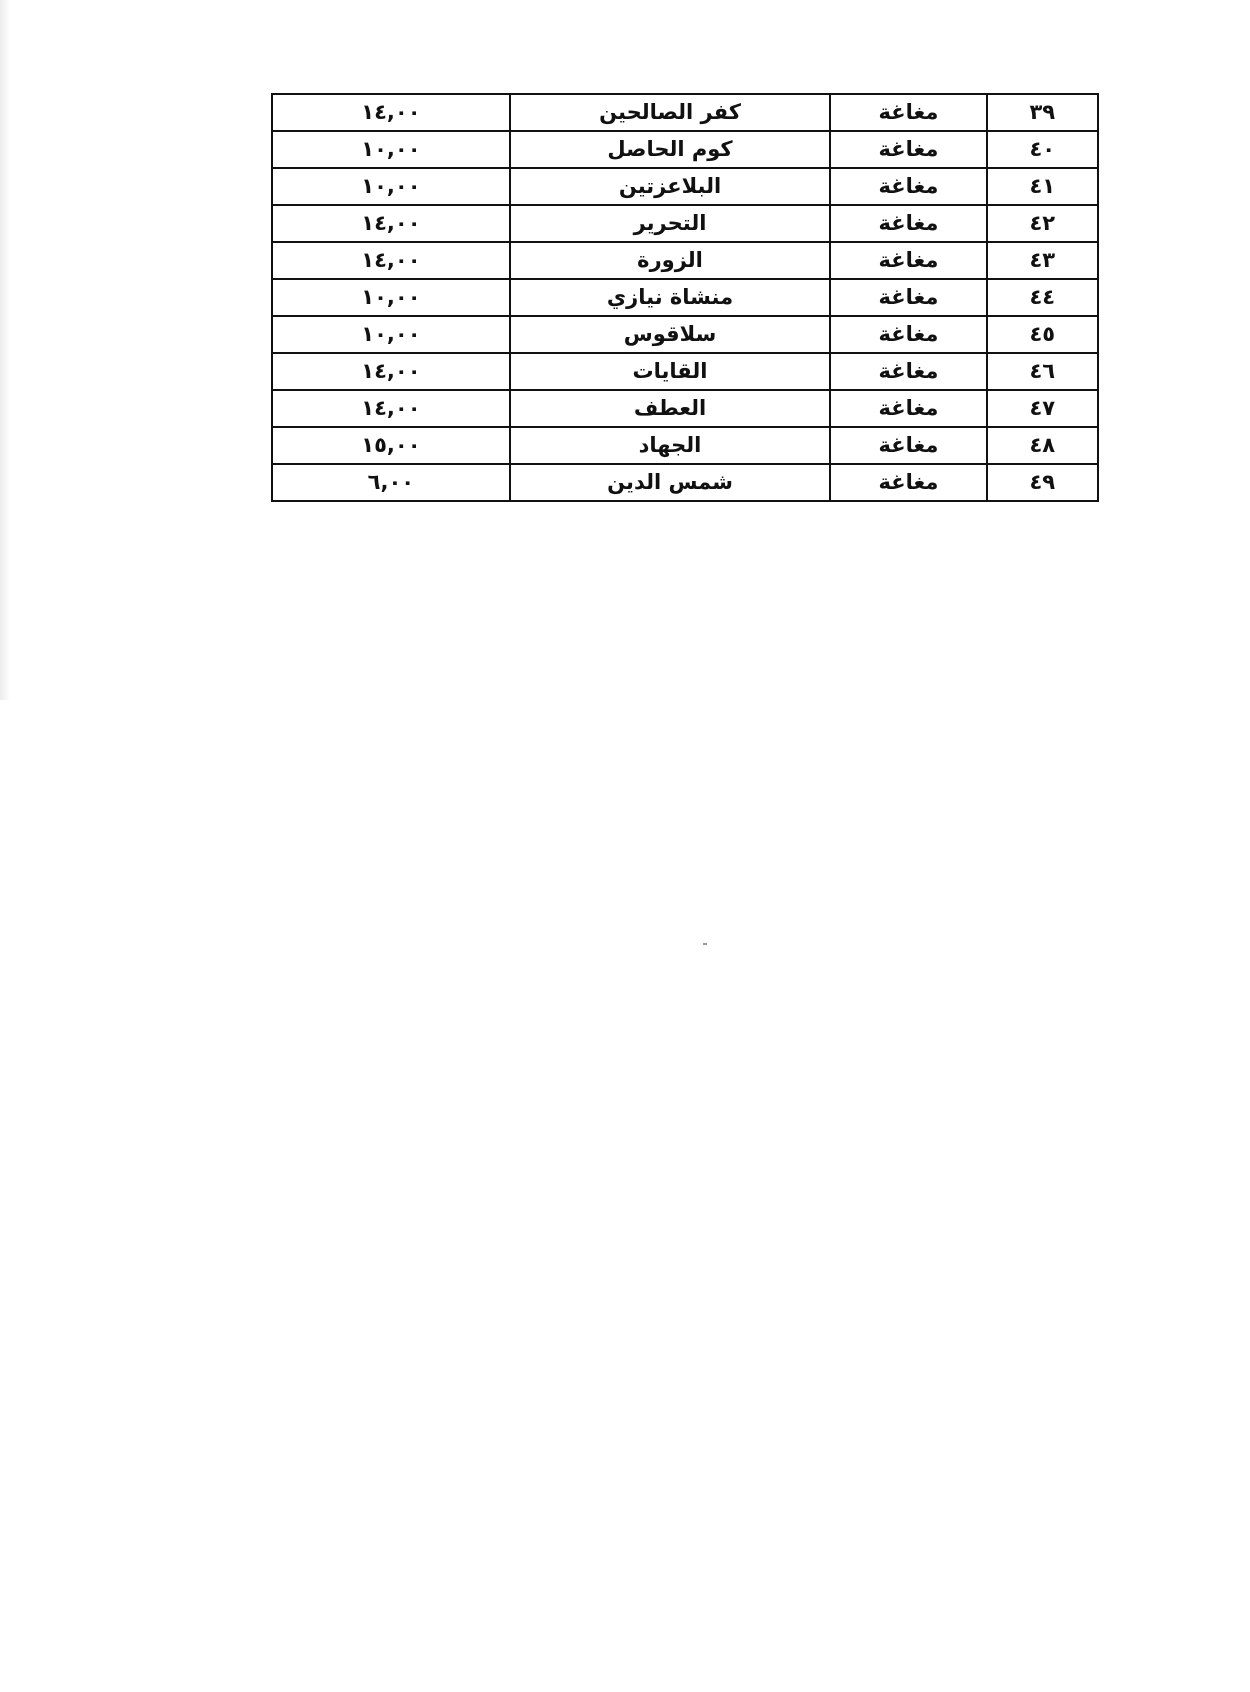 The image size is (1250, 1692). I want to click on table-row: ٤٥ مغاغة سلاقوس ١٠,٠٠, so click(685, 334).